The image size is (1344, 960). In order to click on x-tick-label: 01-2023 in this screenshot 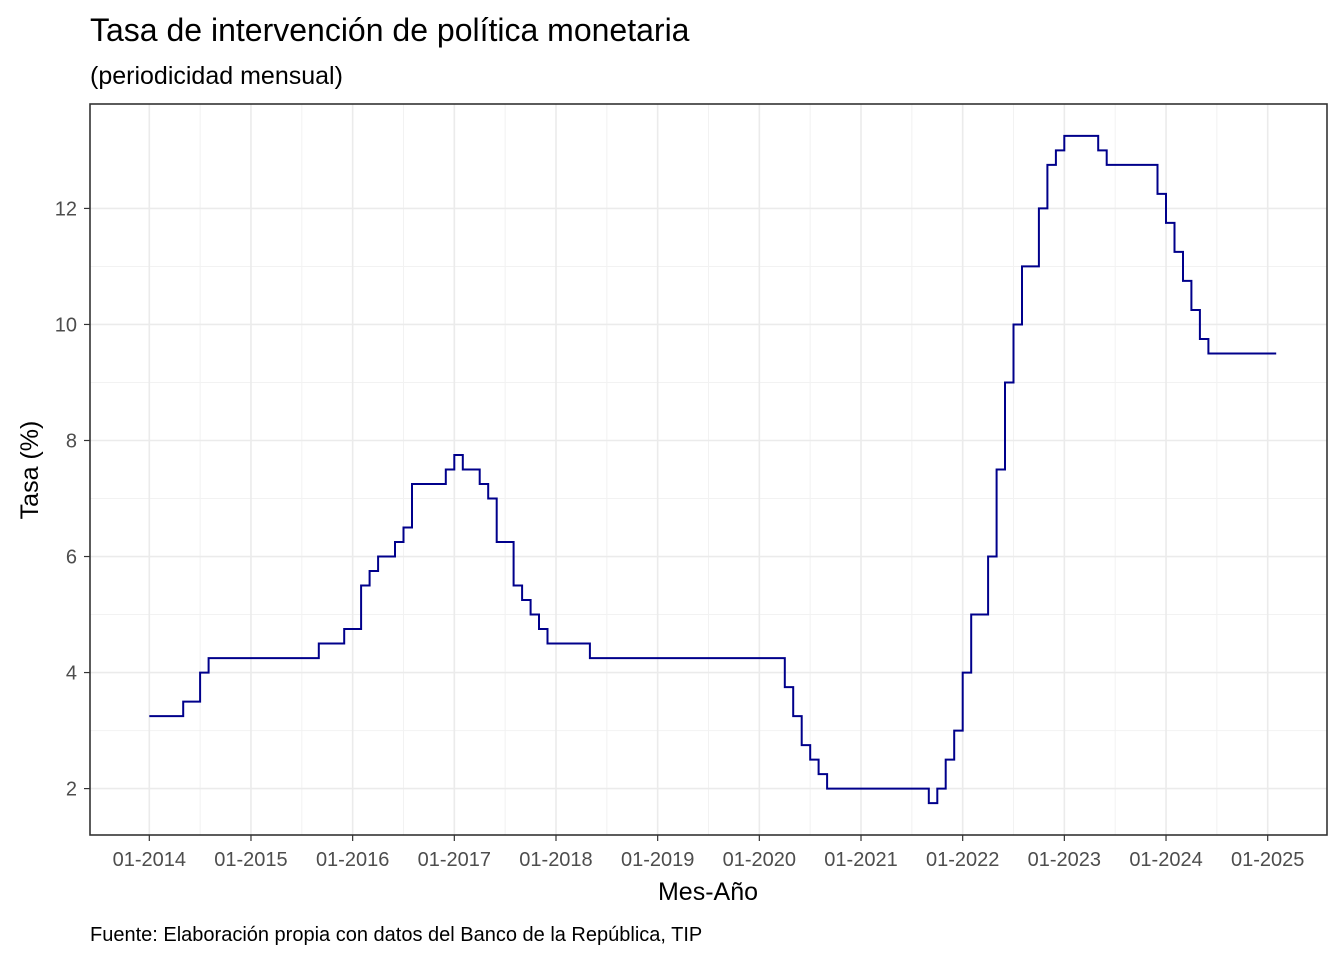, I will do `click(1064, 860)`.